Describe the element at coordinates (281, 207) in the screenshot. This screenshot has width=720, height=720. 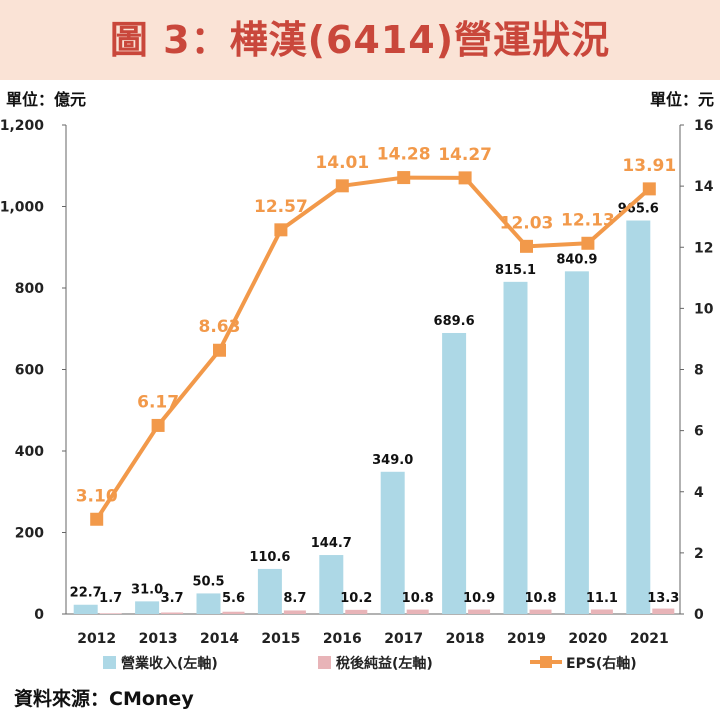
I see `eps-data-label: 12.57` at that location.